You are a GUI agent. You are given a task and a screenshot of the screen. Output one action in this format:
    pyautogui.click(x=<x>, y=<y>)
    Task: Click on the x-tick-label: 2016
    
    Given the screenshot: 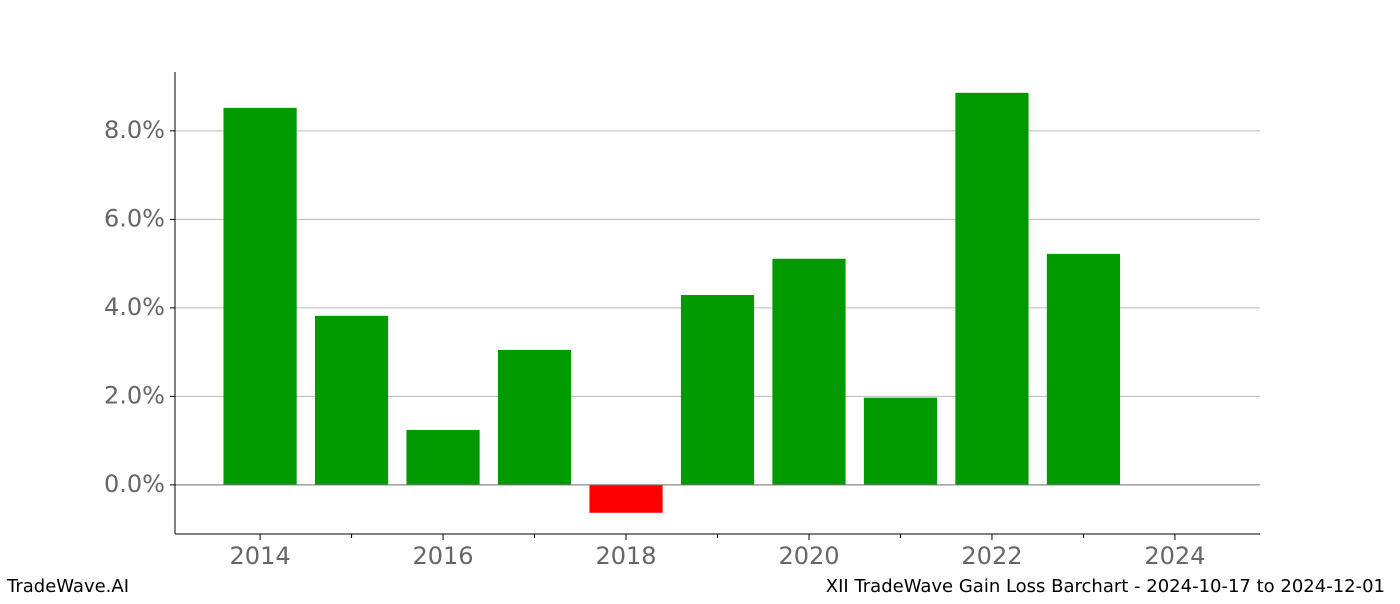 What is the action you would take?
    pyautogui.click(x=443, y=556)
    